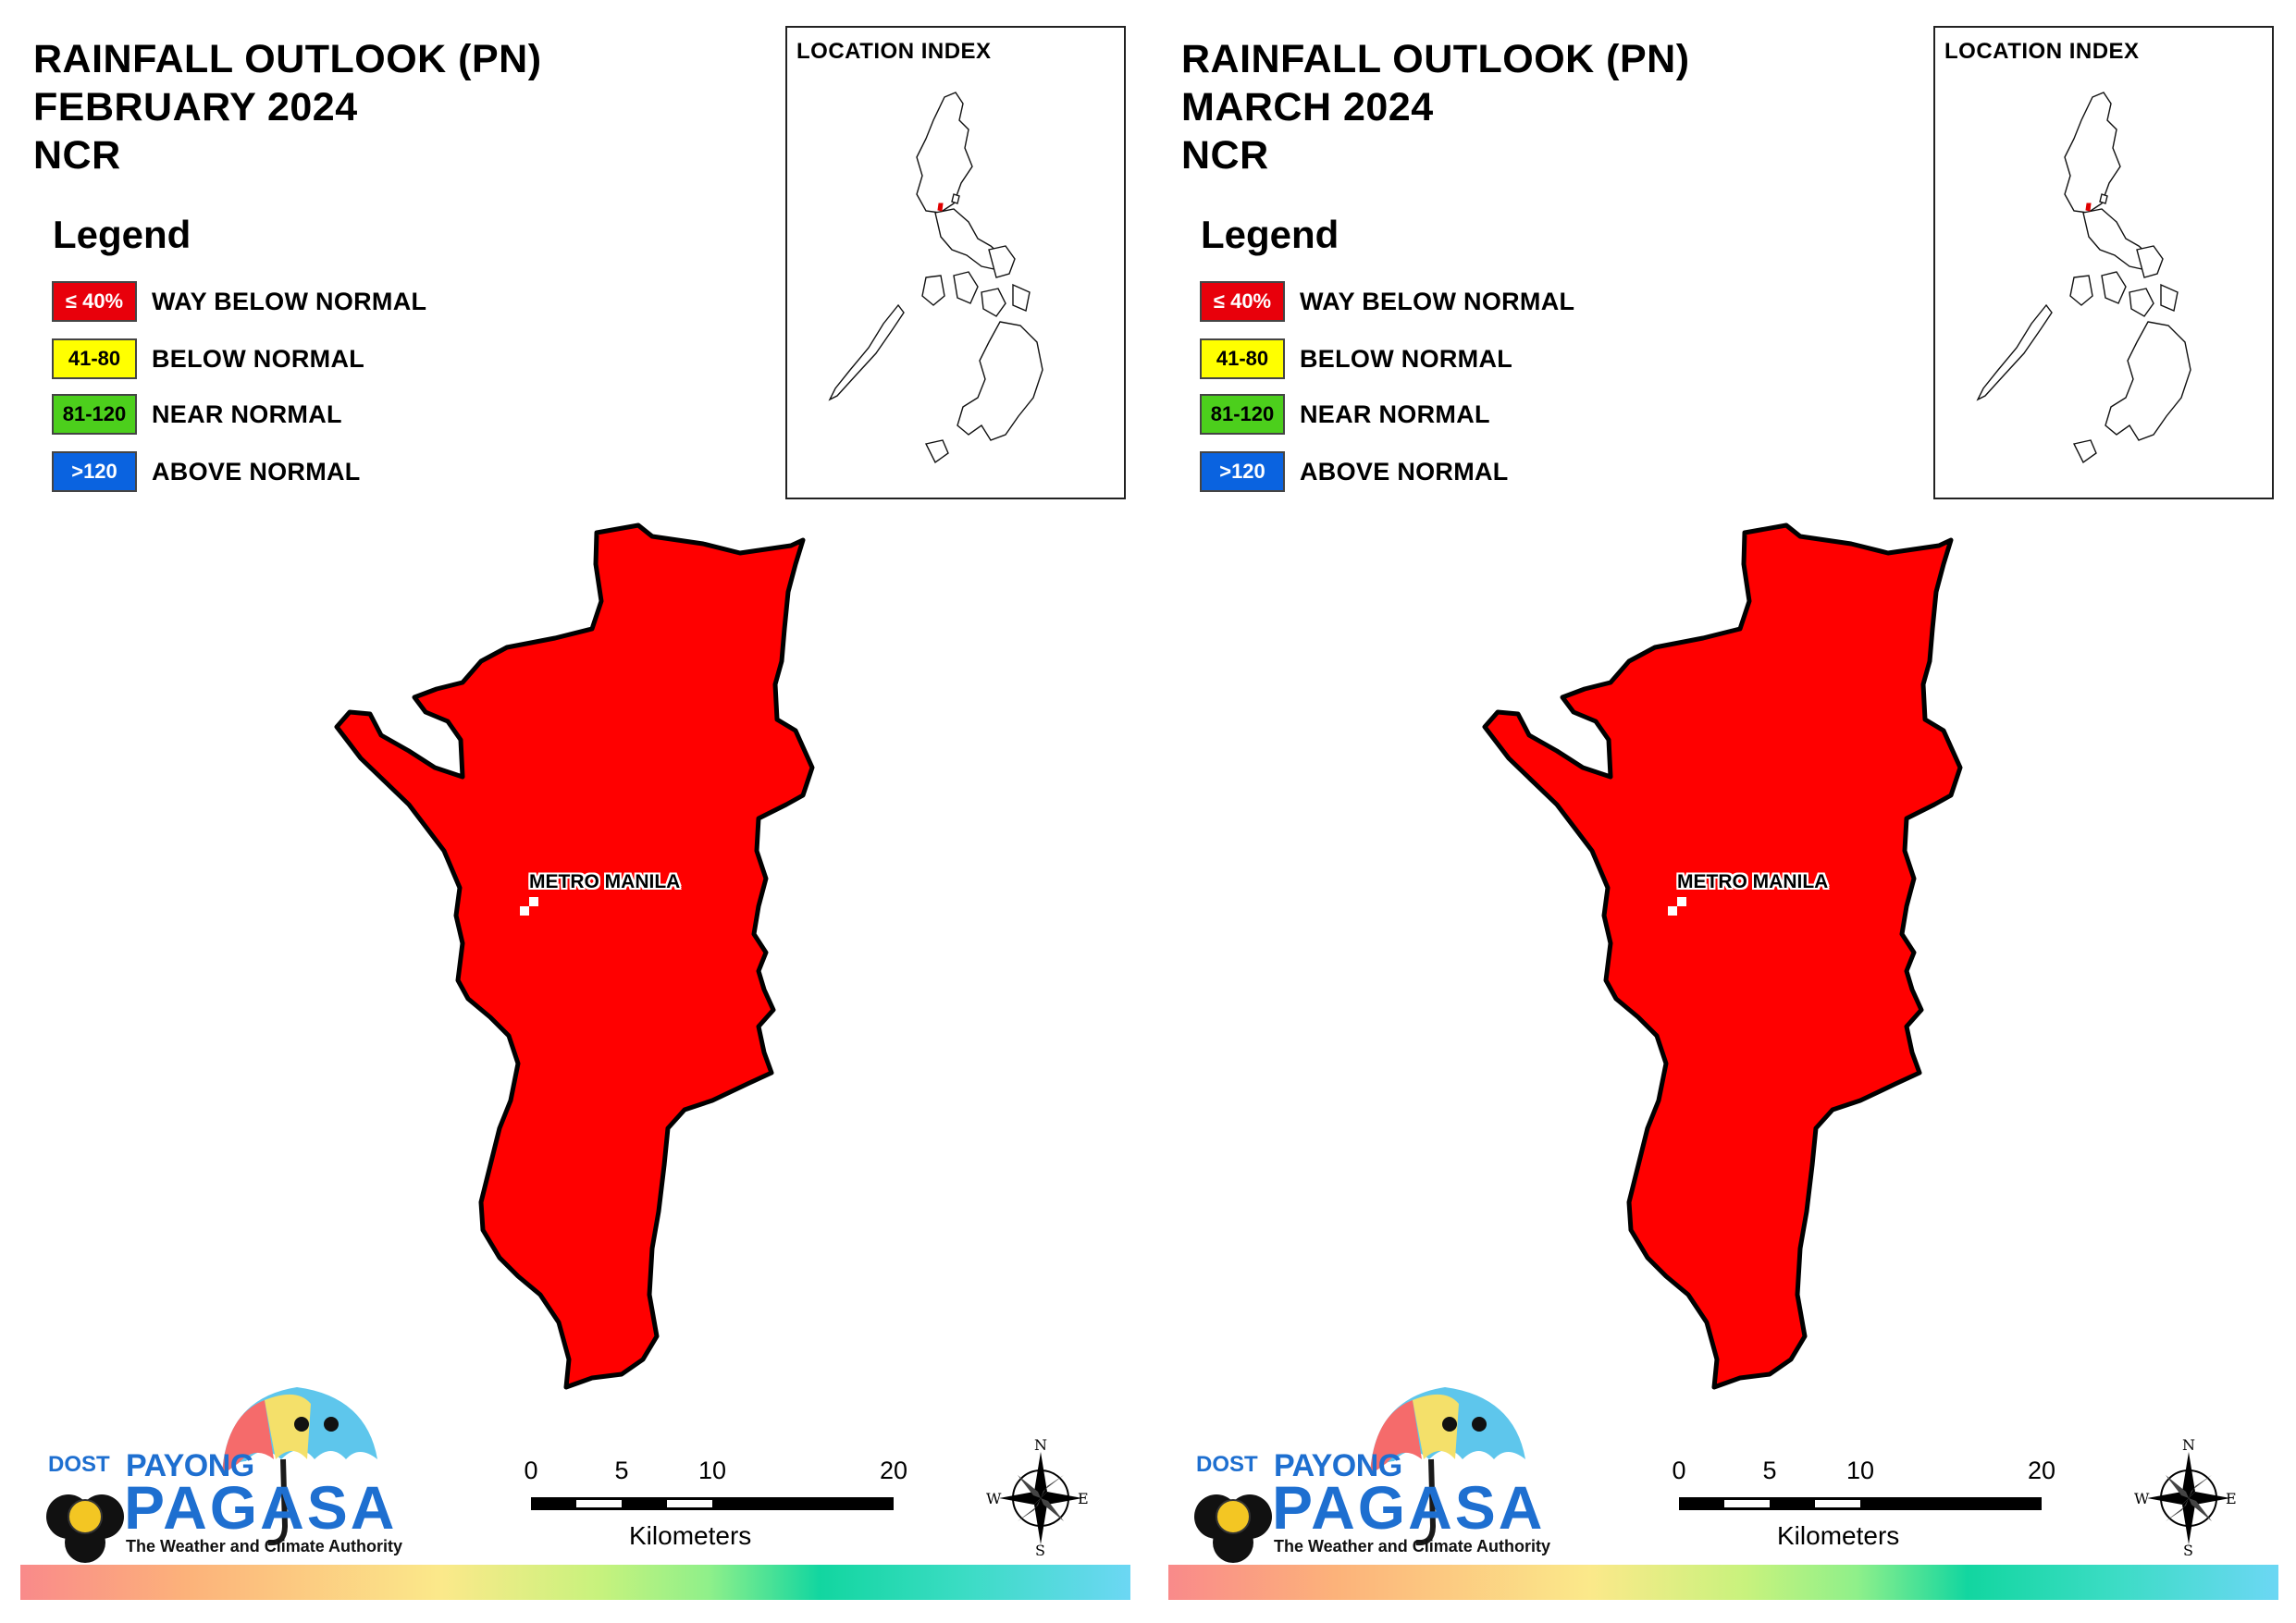  What do you see at coordinates (1435, 107) in the screenshot?
I see `map-title: RAINFALL OUTLOOK (PN) MARCH 2024 NCR` at bounding box center [1435, 107].